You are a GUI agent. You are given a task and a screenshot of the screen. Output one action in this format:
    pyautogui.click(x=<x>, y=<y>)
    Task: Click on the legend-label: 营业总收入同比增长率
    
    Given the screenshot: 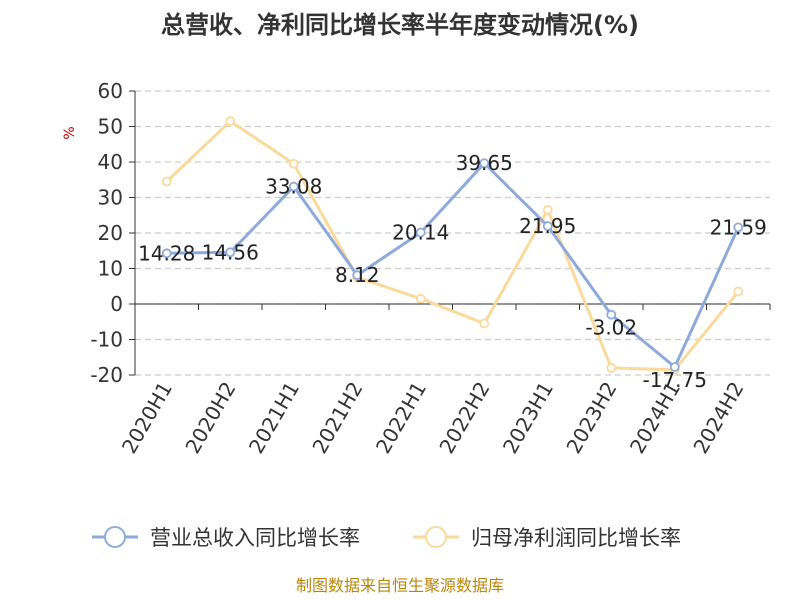 What is the action you would take?
    pyautogui.click(x=255, y=538)
    